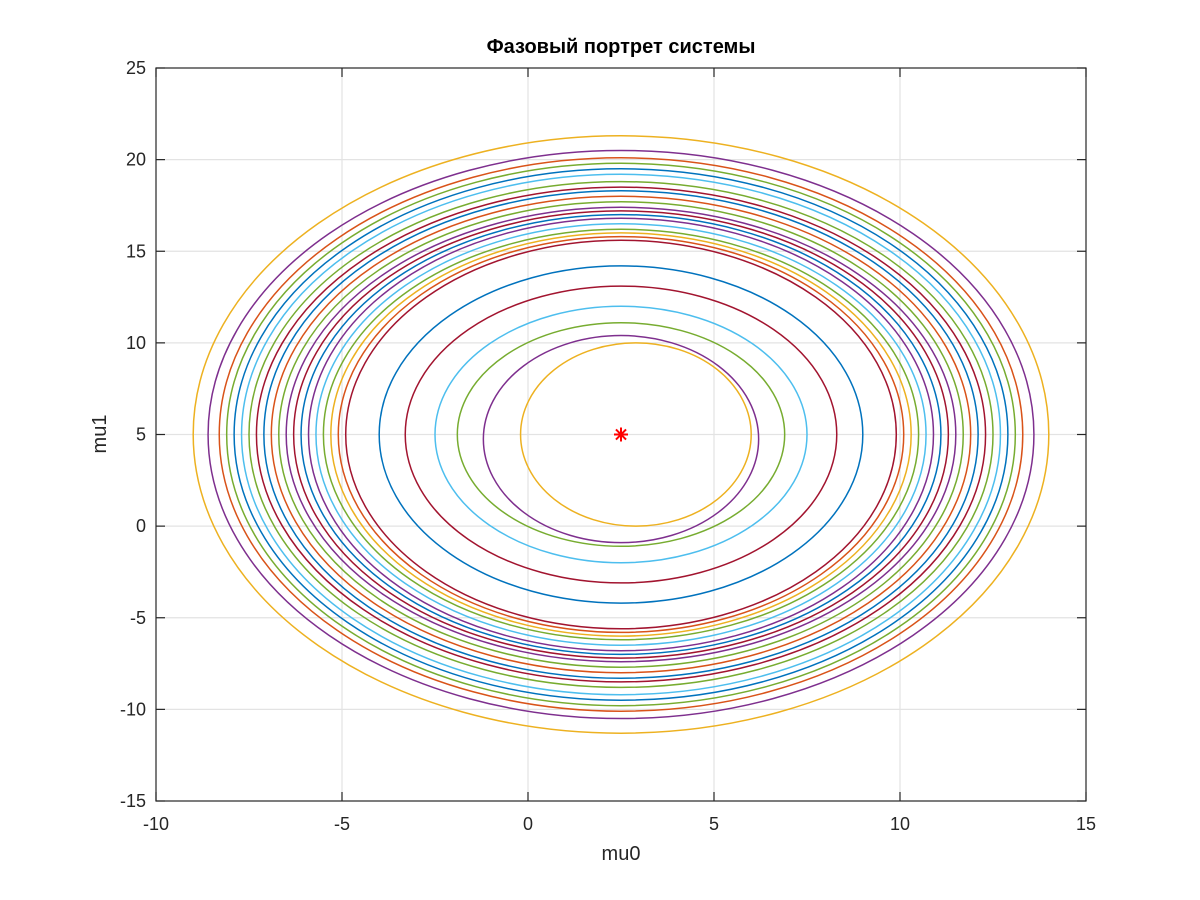 Image resolution: width=1200 pixels, height=900 pixels. Describe the element at coordinates (342, 824) in the screenshot. I see `x-tick-label: -5` at that location.